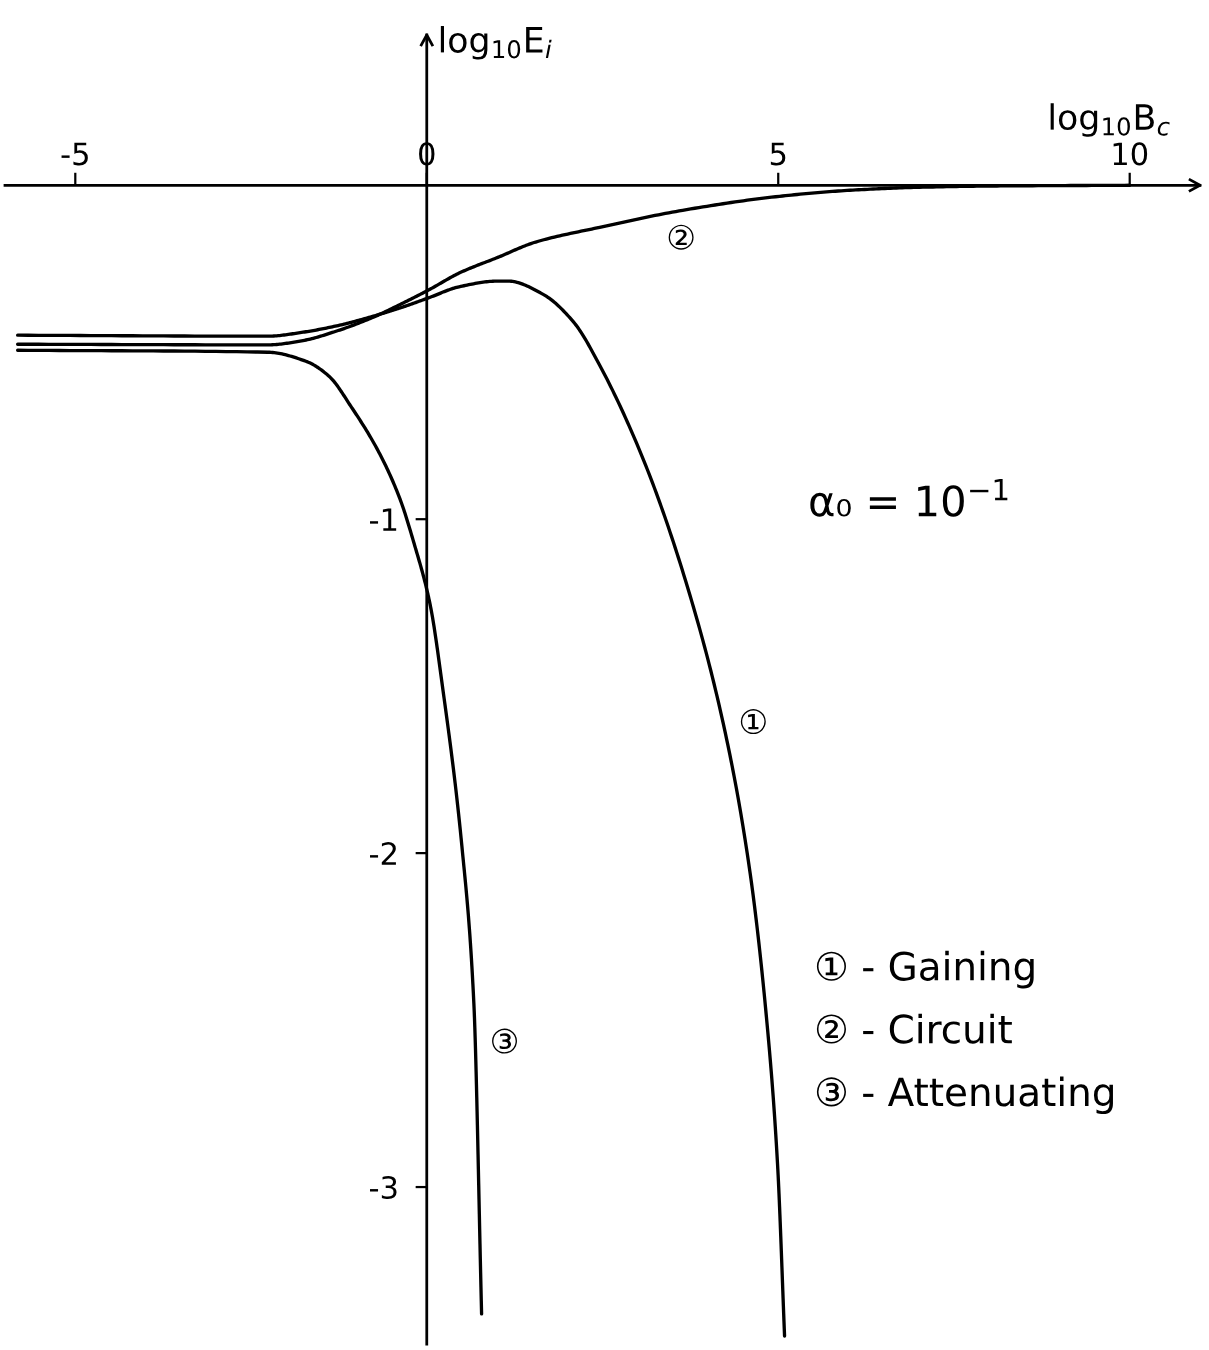 This screenshot has height=1350, width=1209. Describe the element at coordinates (383, 1187) in the screenshot. I see `y-tick-label: -3` at that location.